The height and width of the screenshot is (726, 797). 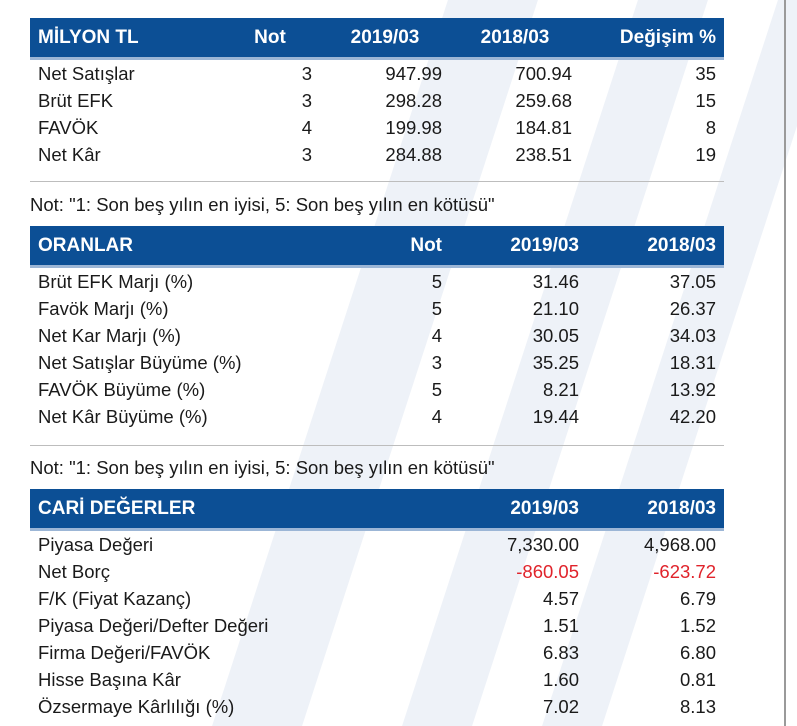 I want to click on cell-value: 284.88, so click(x=413, y=154).